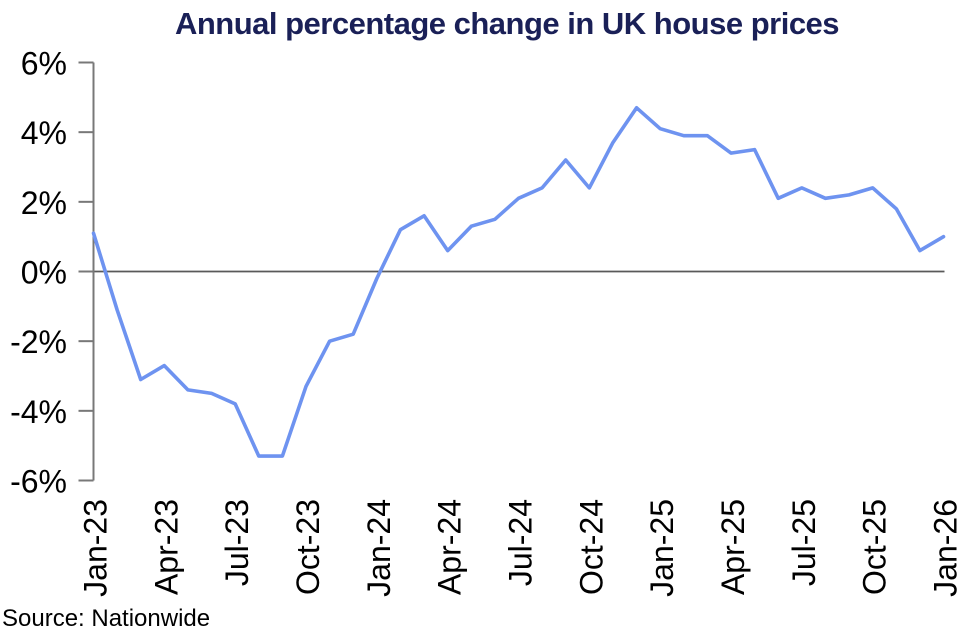 Image resolution: width=974 pixels, height=636 pixels. What do you see at coordinates (166, 547) in the screenshot?
I see `x-tick-label: Apr-23` at bounding box center [166, 547].